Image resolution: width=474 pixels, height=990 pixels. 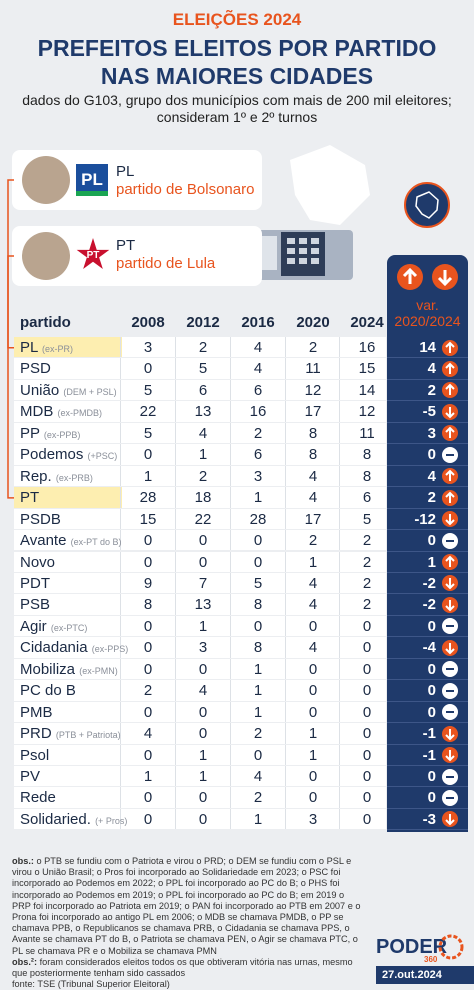 What do you see at coordinates (258, 322) in the screenshot?
I see `column-header: 2016` at bounding box center [258, 322].